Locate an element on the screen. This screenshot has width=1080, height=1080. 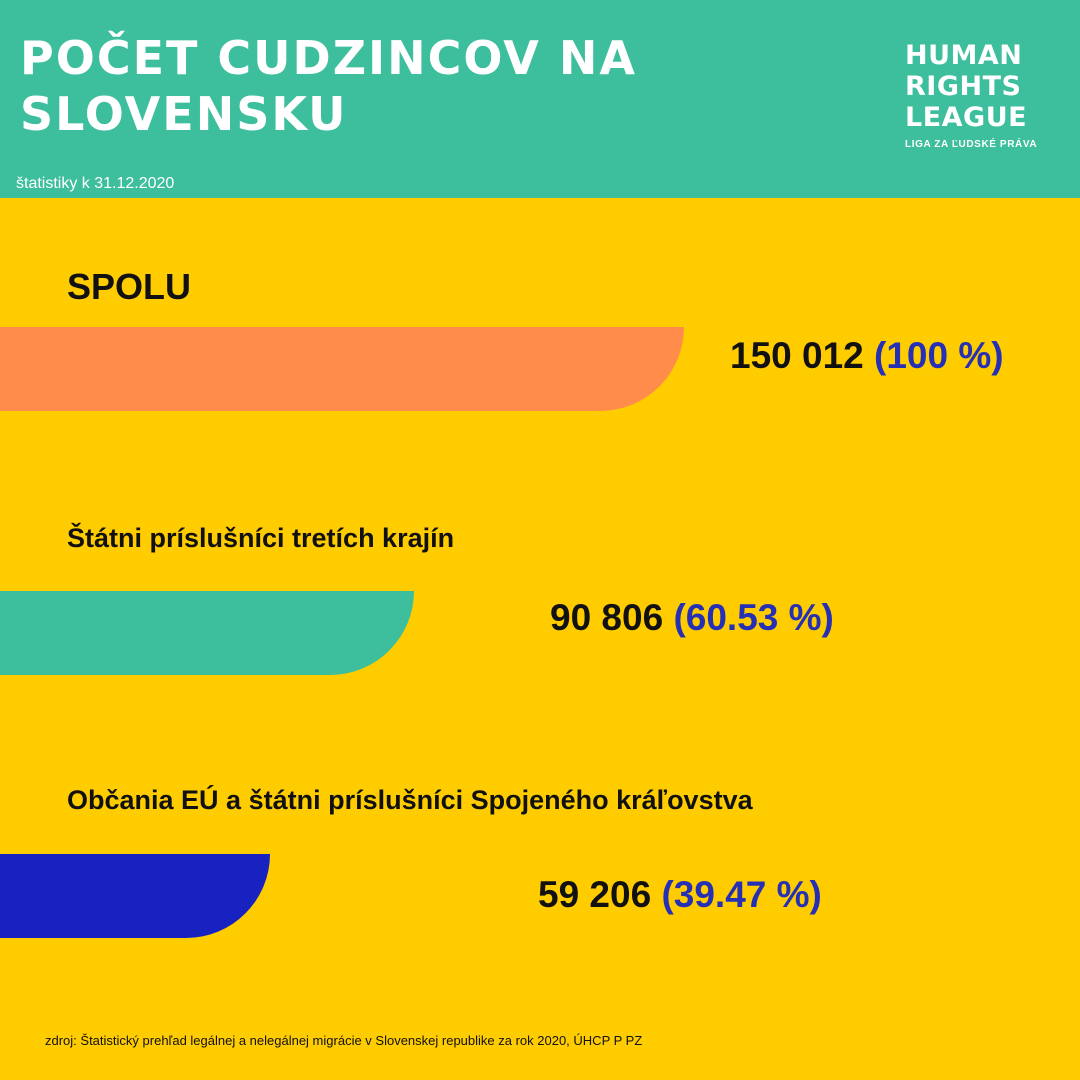
value-label-eu-uk: 59 206 (39.47 %) is located at coordinates (680, 895).